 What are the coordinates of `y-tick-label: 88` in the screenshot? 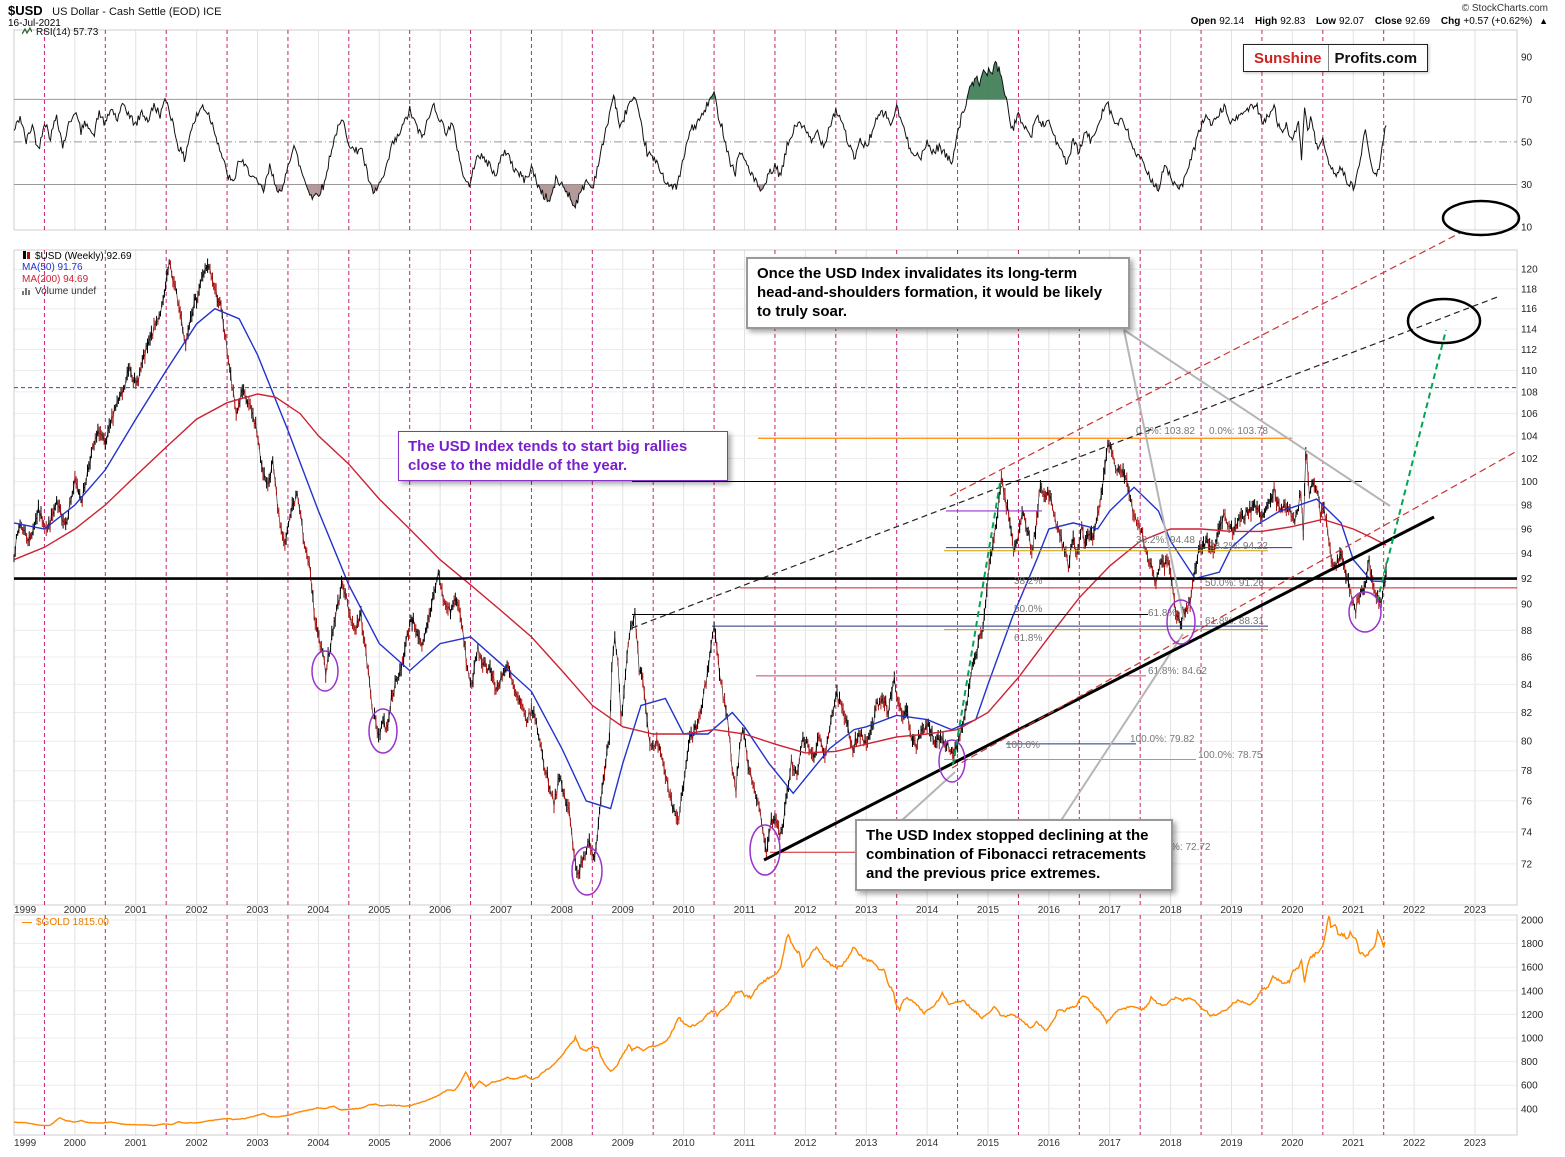 It's located at (1527, 631).